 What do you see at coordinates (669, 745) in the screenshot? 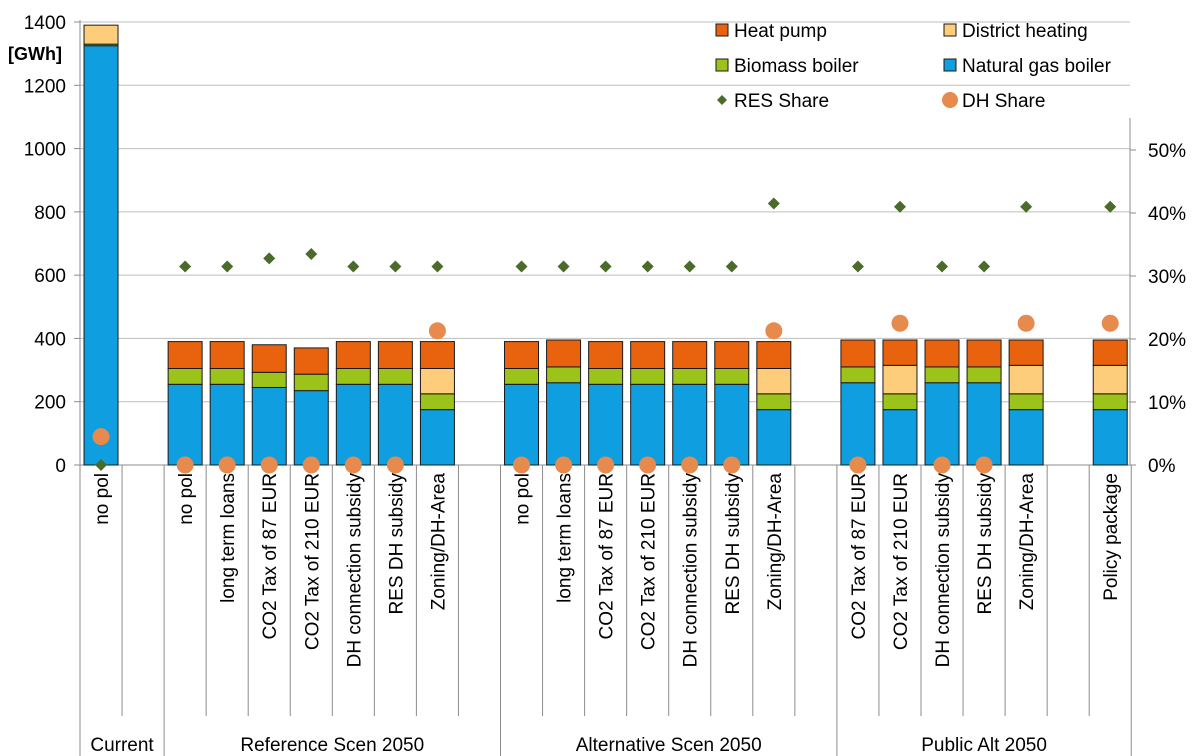
I see `group-label: Alternative Scen 2050` at bounding box center [669, 745].